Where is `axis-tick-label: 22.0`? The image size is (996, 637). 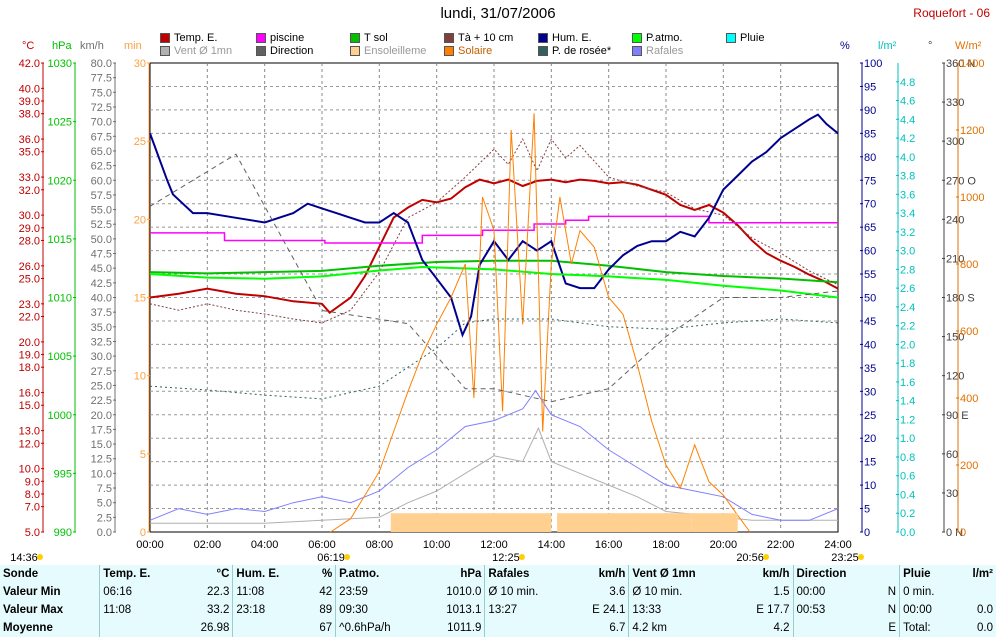
axis-tick-label: 22.0 is located at coordinates (29, 318).